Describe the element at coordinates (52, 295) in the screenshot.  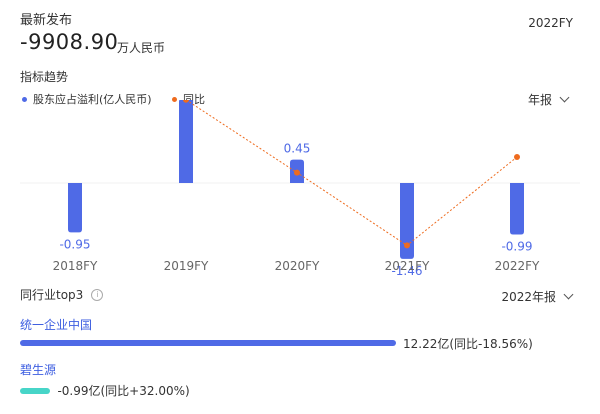
I see `peer-top3-label: 同行业top3` at that location.